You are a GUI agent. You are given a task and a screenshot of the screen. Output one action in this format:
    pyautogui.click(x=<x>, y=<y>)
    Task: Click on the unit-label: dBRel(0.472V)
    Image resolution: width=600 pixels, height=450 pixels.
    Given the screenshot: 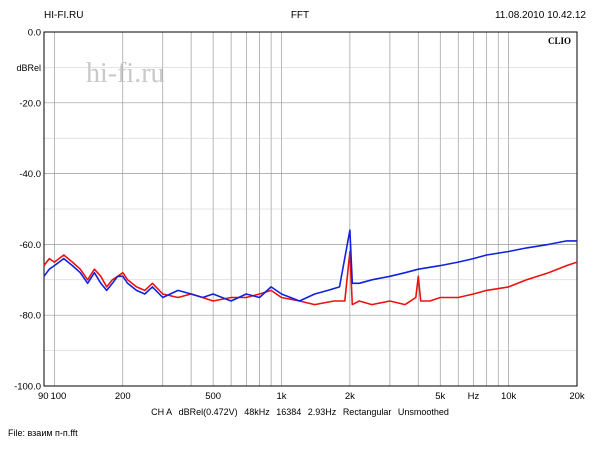 What is the action you would take?
    pyautogui.click(x=208, y=412)
    